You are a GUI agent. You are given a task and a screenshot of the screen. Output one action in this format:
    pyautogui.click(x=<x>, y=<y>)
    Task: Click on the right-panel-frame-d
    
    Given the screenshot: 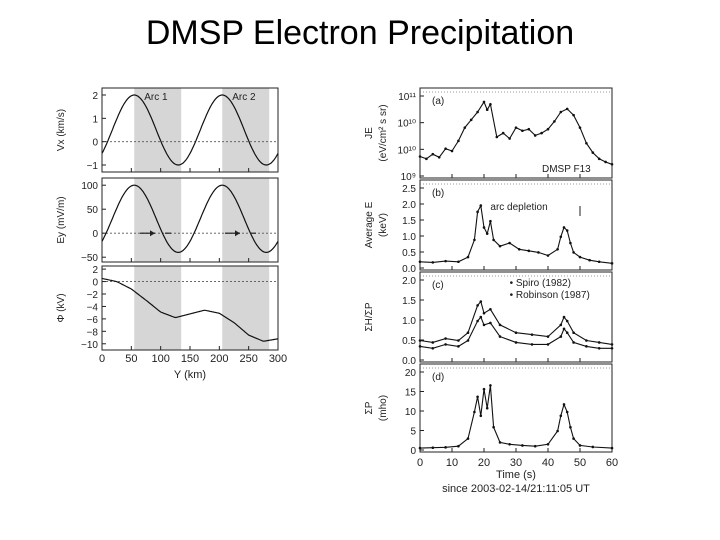 What is the action you would take?
    pyautogui.click(x=516, y=408)
    